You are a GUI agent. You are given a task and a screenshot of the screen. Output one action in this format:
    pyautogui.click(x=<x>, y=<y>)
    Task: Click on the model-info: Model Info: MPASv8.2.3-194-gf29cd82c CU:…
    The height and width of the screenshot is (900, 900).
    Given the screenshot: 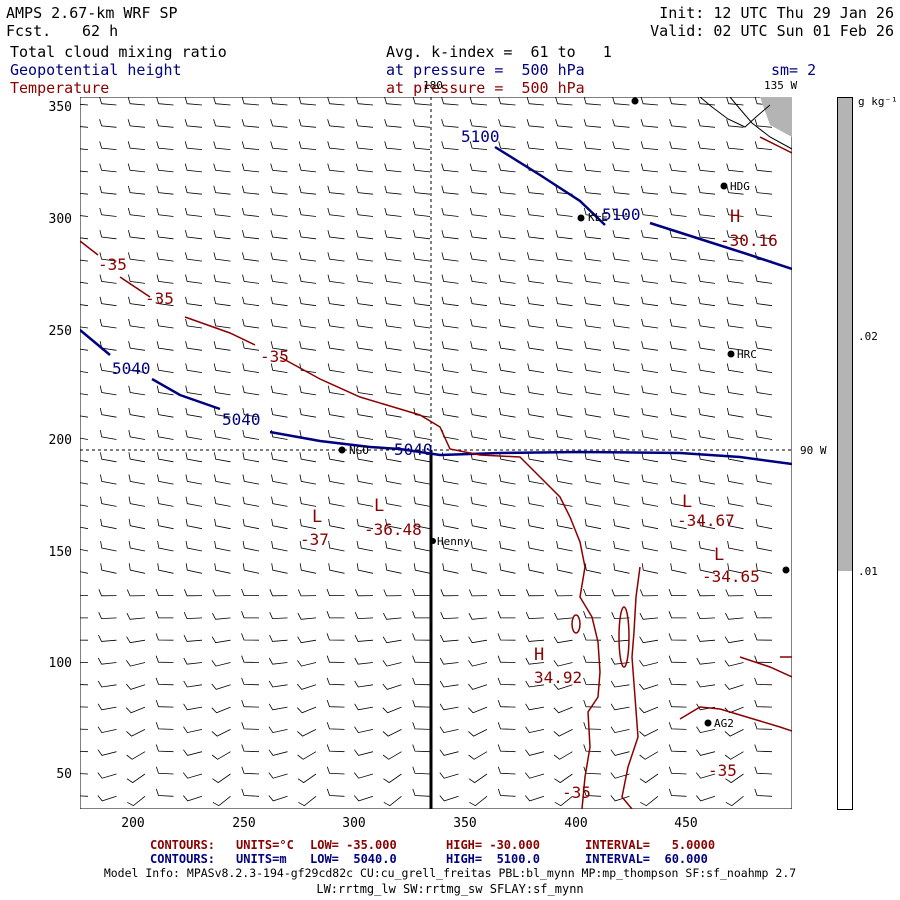 What is the action you would take?
    pyautogui.click(x=450, y=873)
    